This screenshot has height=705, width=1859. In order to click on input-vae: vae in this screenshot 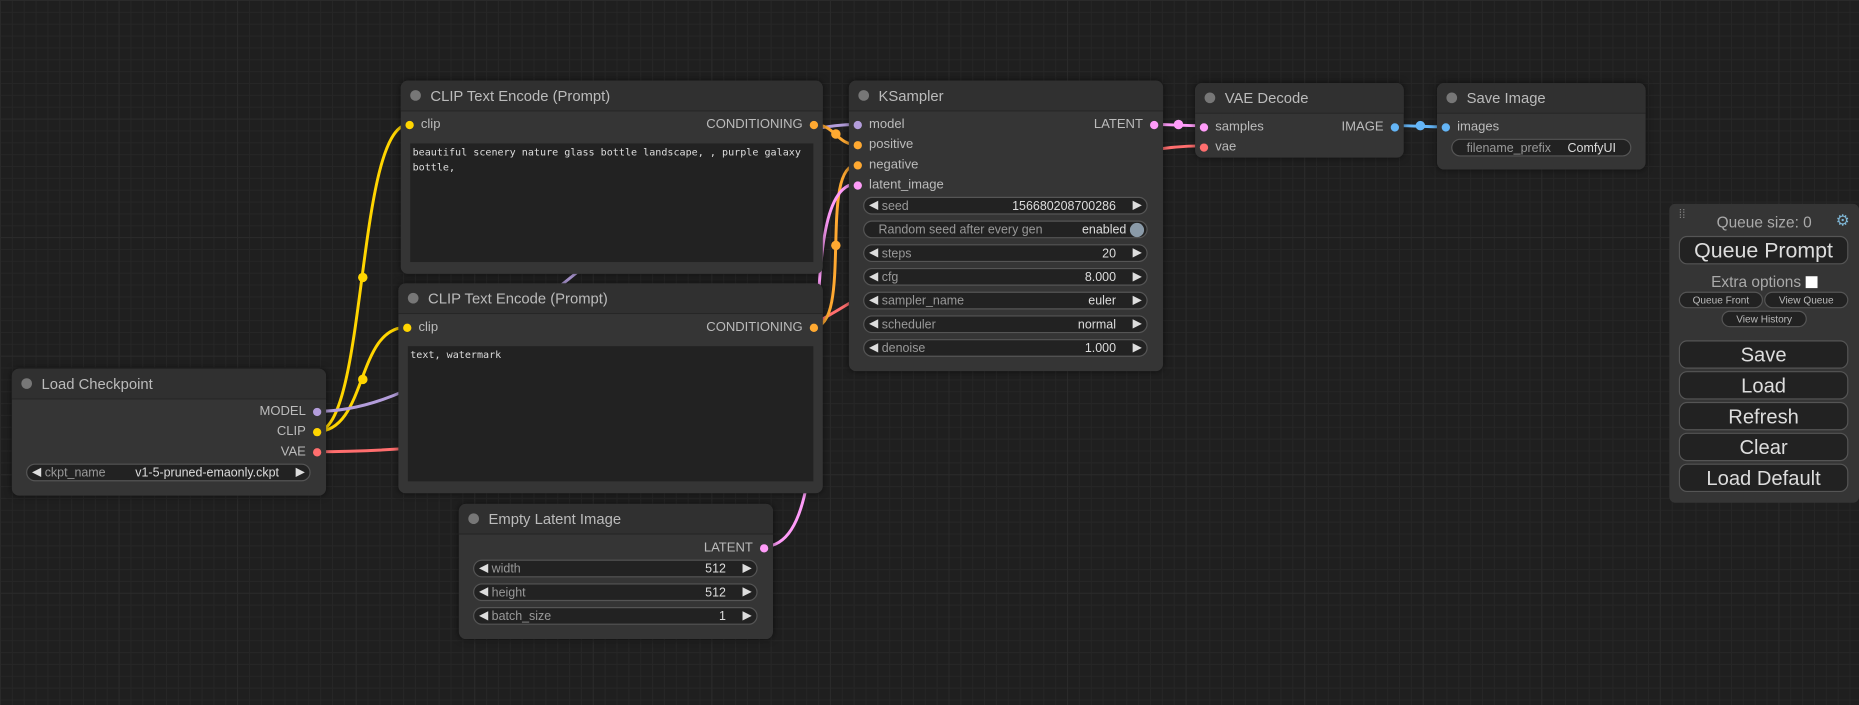, I will do `click(1217, 147)`.